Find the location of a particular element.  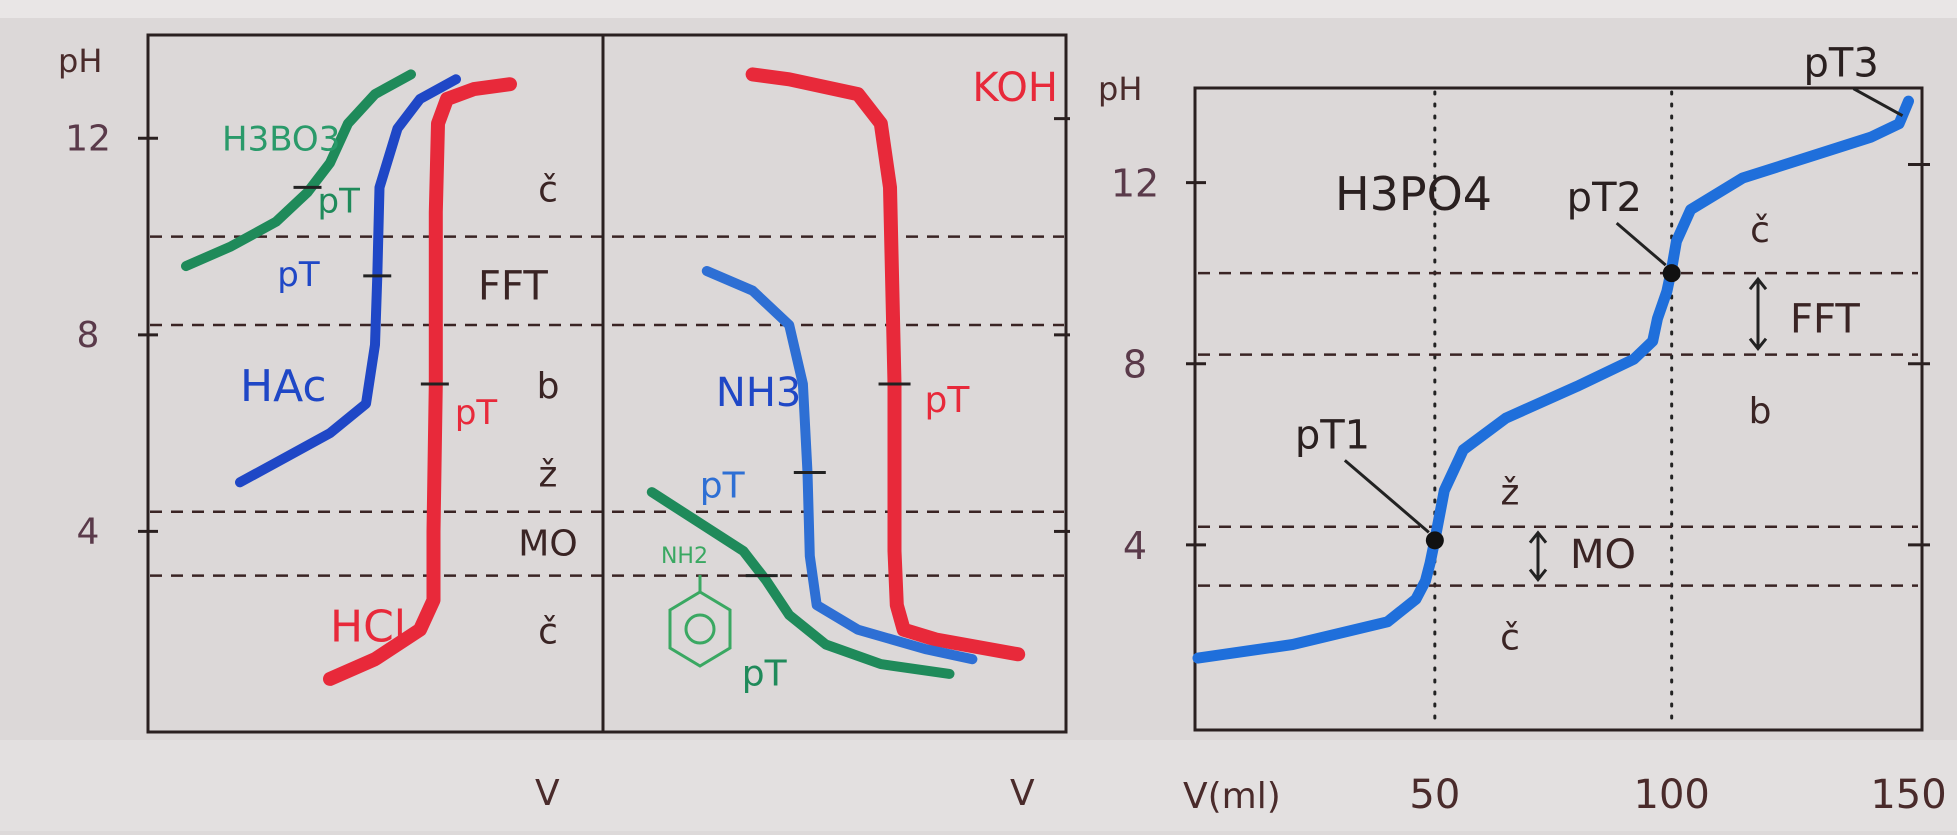

right-annotations: č FFT b ž MO č is located at coordinates (1715, 410).